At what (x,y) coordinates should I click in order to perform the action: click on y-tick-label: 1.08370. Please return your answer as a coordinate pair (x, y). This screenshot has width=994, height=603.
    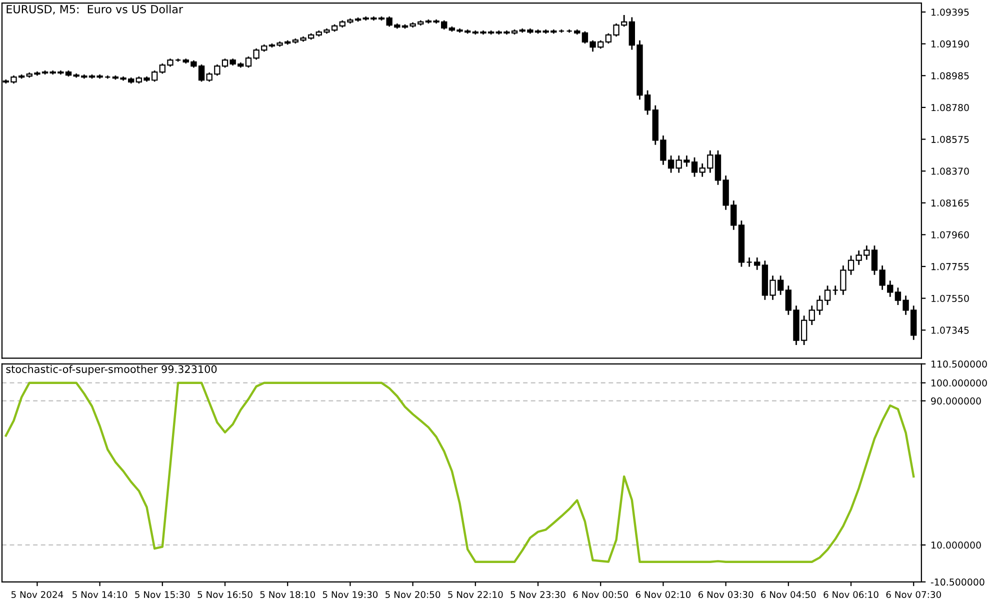
    Looking at the image, I should click on (950, 171).